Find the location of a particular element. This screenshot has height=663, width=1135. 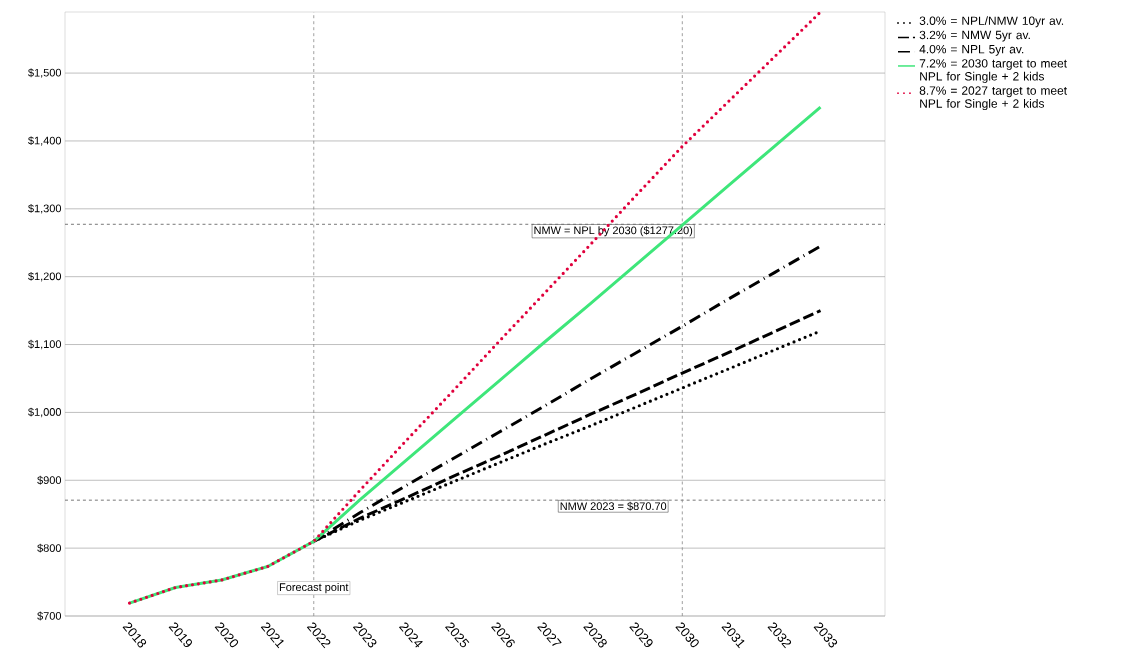

y-tick-label: $1,400 is located at coordinates (45, 141).